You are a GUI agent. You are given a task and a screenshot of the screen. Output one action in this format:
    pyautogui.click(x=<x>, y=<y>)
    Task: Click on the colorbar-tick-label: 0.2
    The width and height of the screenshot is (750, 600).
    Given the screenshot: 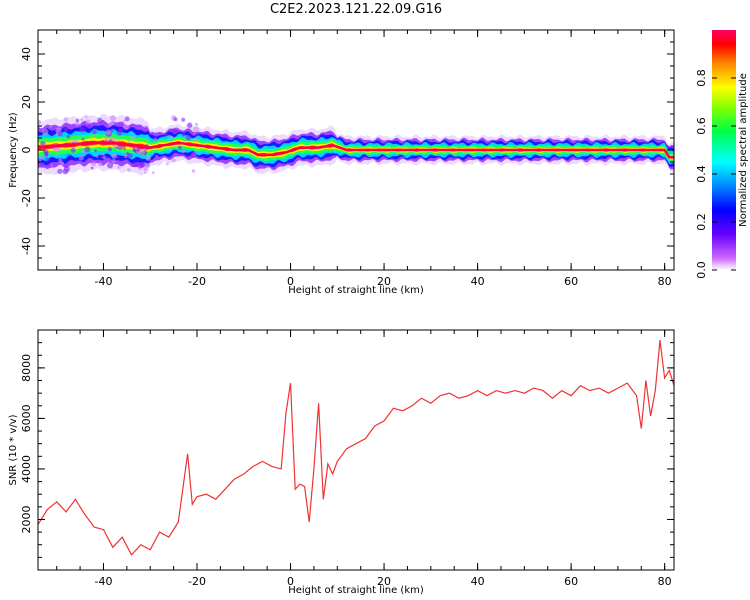 What is the action you would take?
    pyautogui.click(x=701, y=222)
    